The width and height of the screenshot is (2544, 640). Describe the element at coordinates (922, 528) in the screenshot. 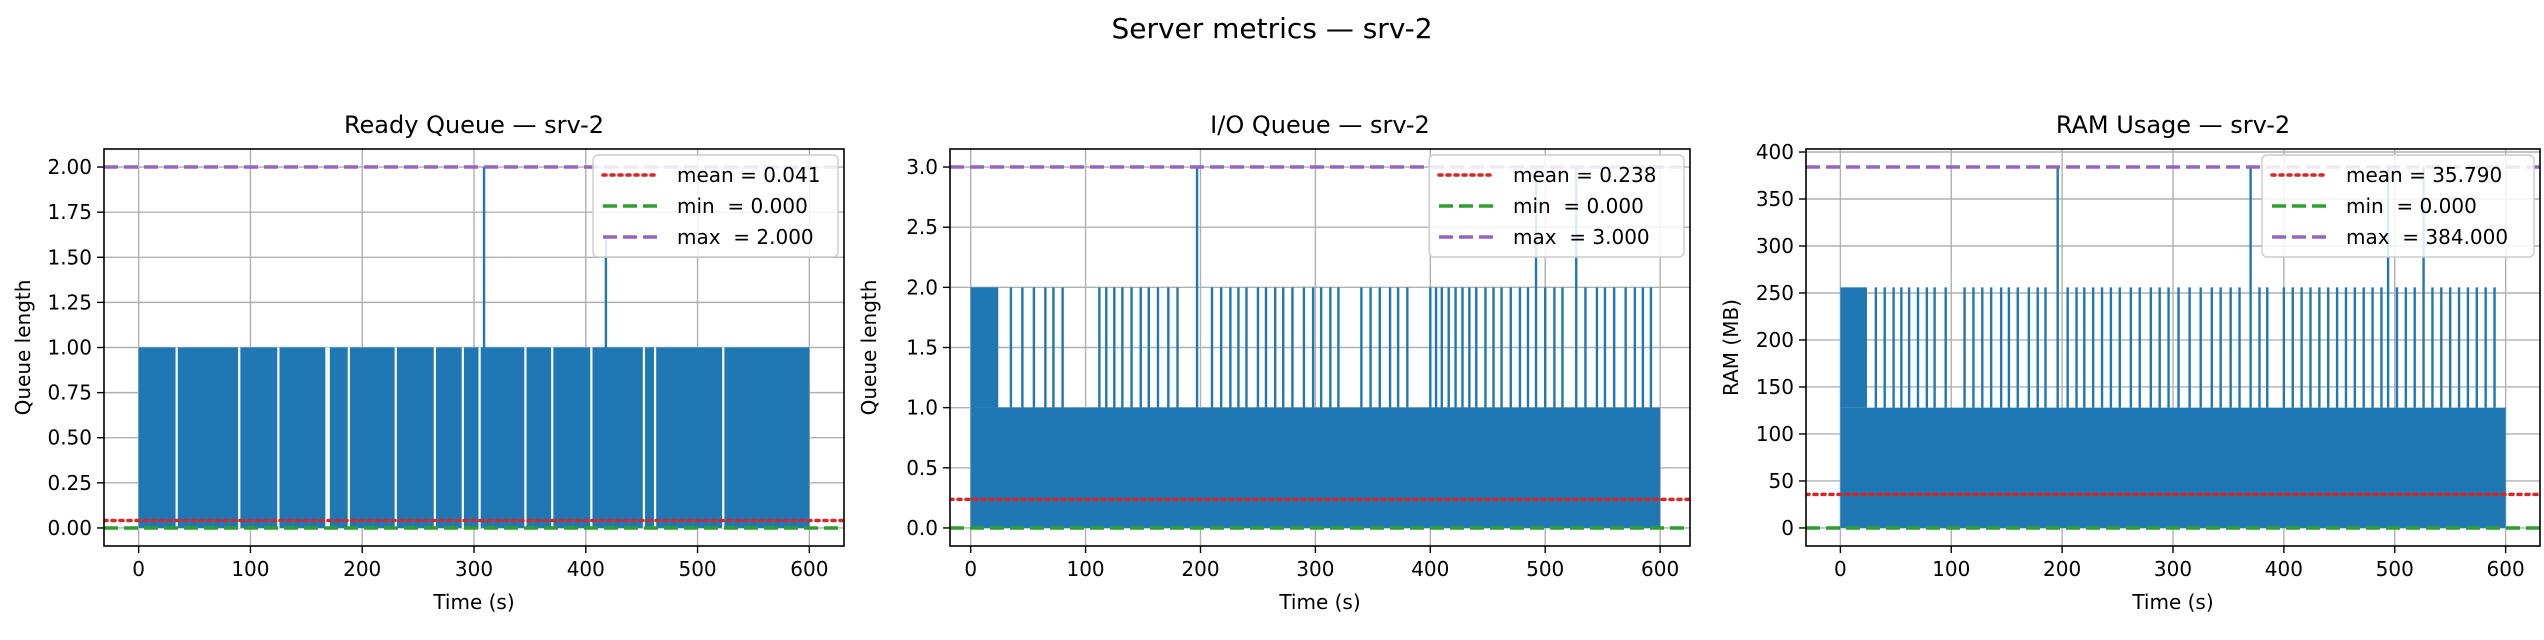

I see `y-tick-label: 0.0` at that location.